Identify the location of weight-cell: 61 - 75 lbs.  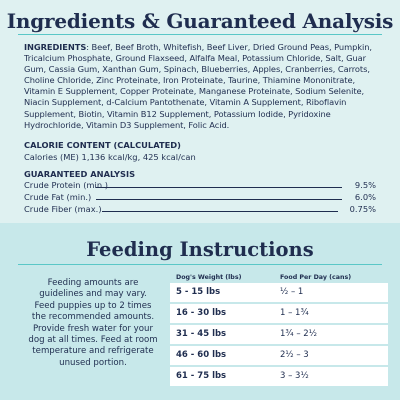
(201, 376).